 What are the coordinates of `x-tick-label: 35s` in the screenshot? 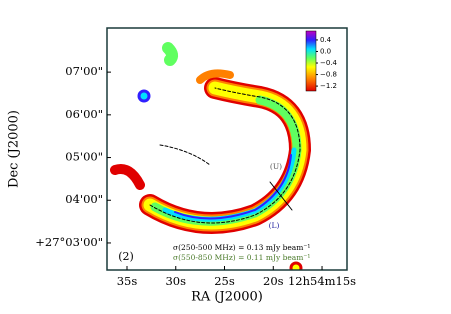 It's located at (127, 281).